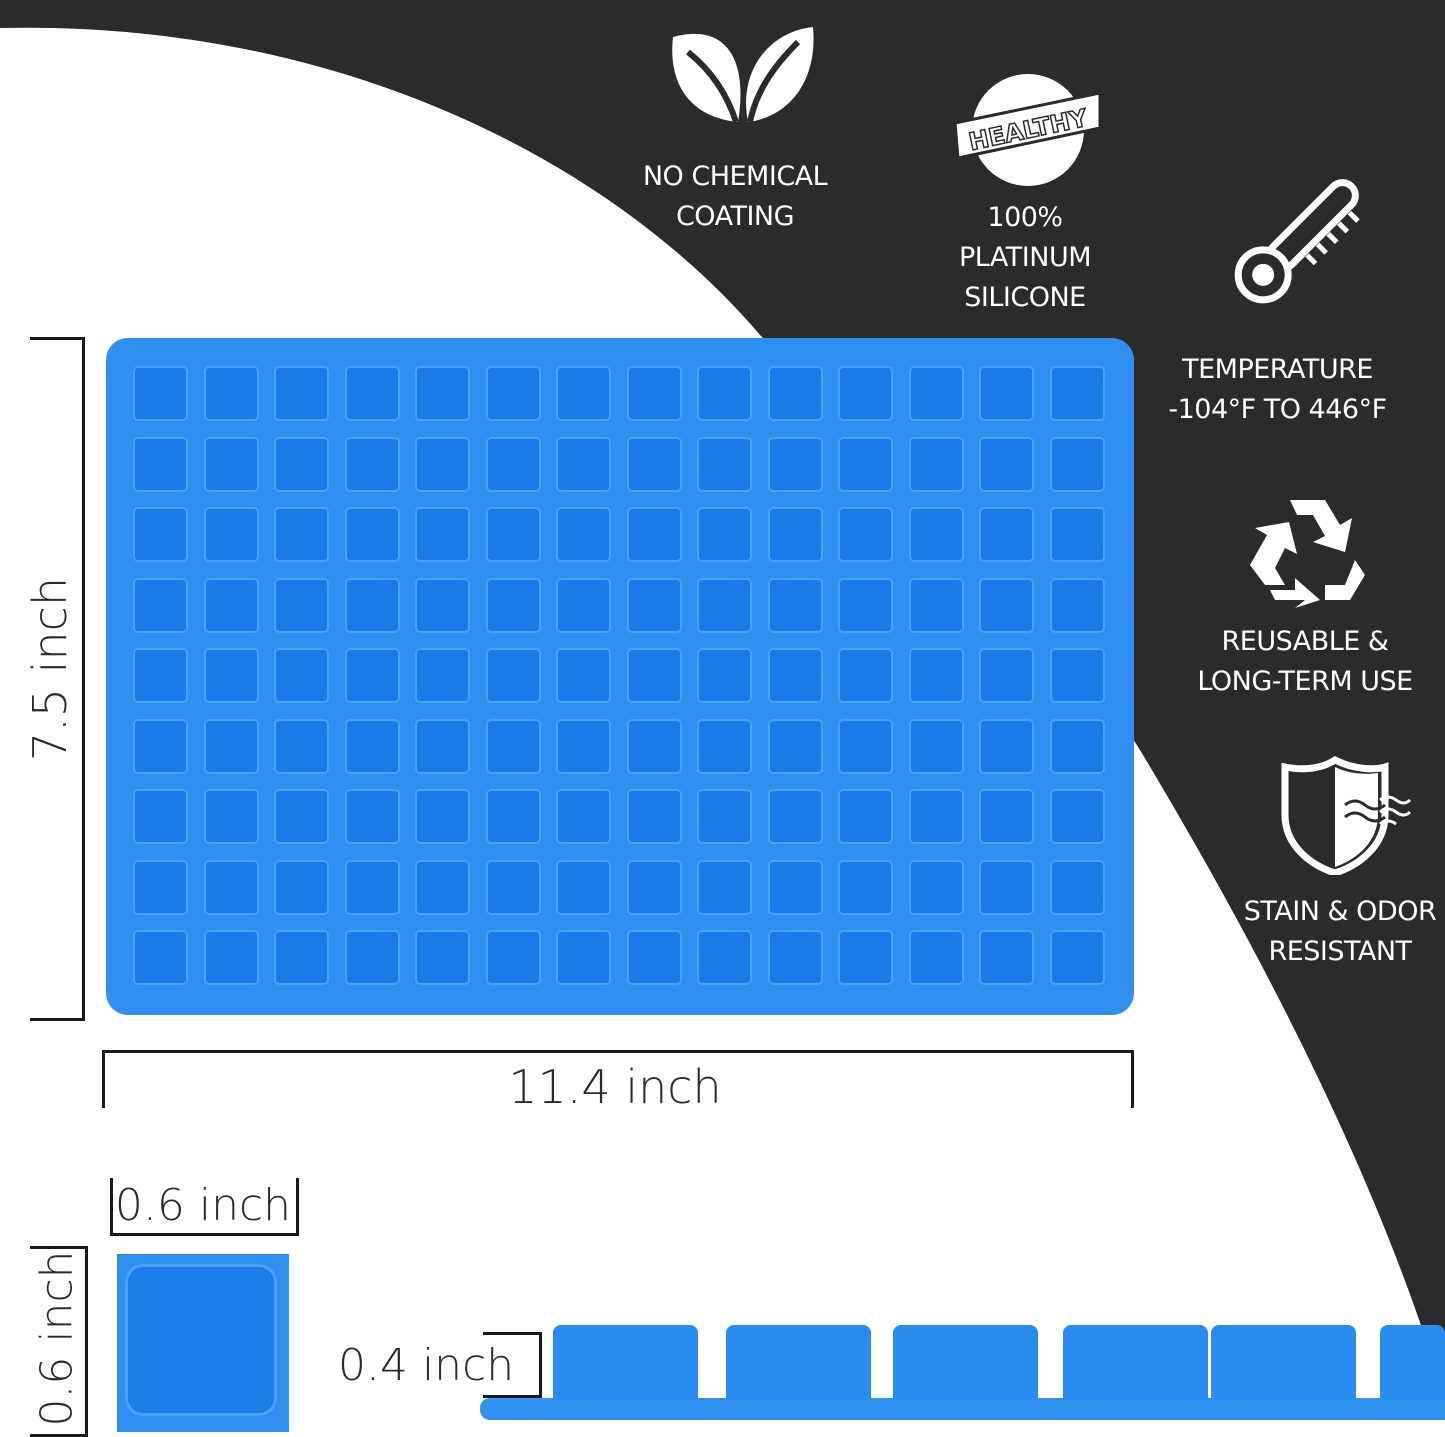 The height and width of the screenshot is (1437, 1445). I want to click on width-bracket, so click(618, 1079).